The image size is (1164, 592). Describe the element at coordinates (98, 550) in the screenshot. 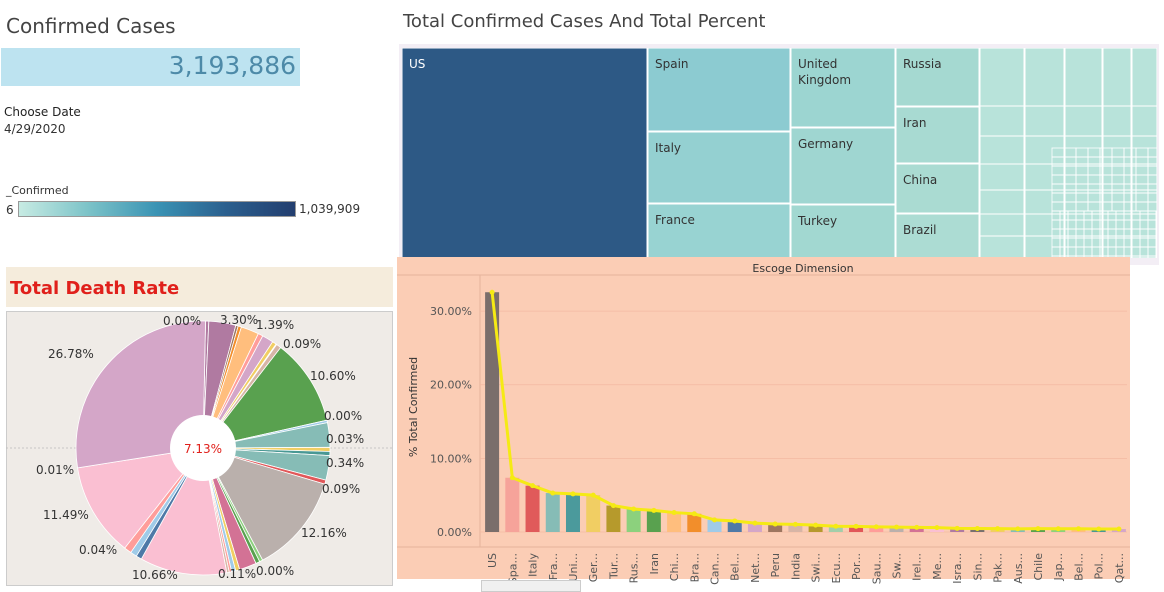

I see `pie-slice-label: 0.04%` at that location.